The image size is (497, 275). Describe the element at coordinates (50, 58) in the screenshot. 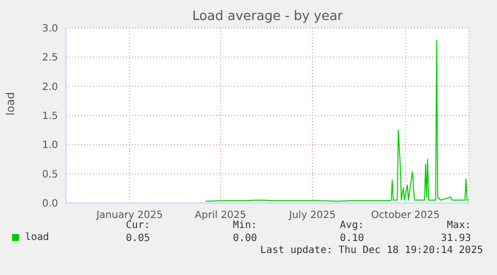

I see `y-tick-label: 2.5` at that location.